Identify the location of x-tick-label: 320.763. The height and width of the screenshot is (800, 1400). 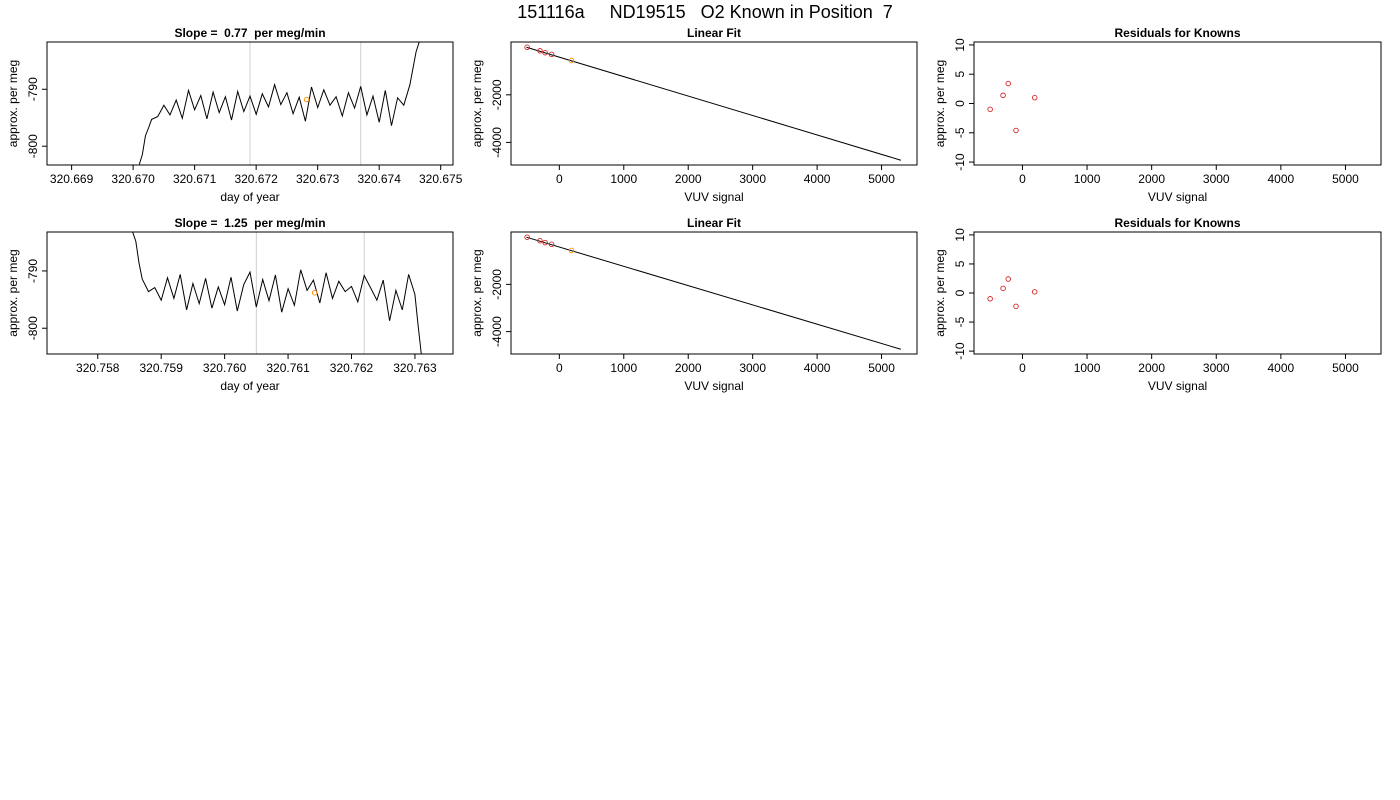
(415, 368).